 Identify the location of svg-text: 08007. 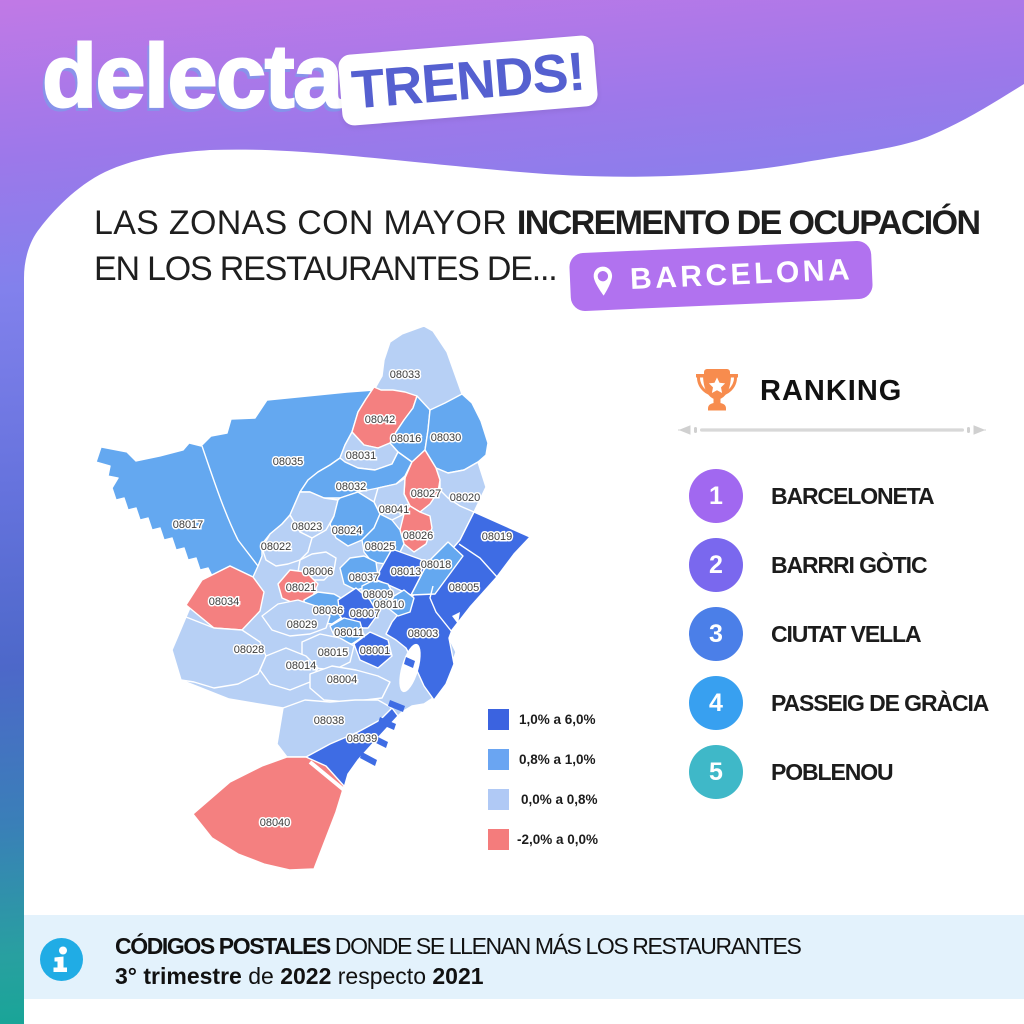
(365, 614).